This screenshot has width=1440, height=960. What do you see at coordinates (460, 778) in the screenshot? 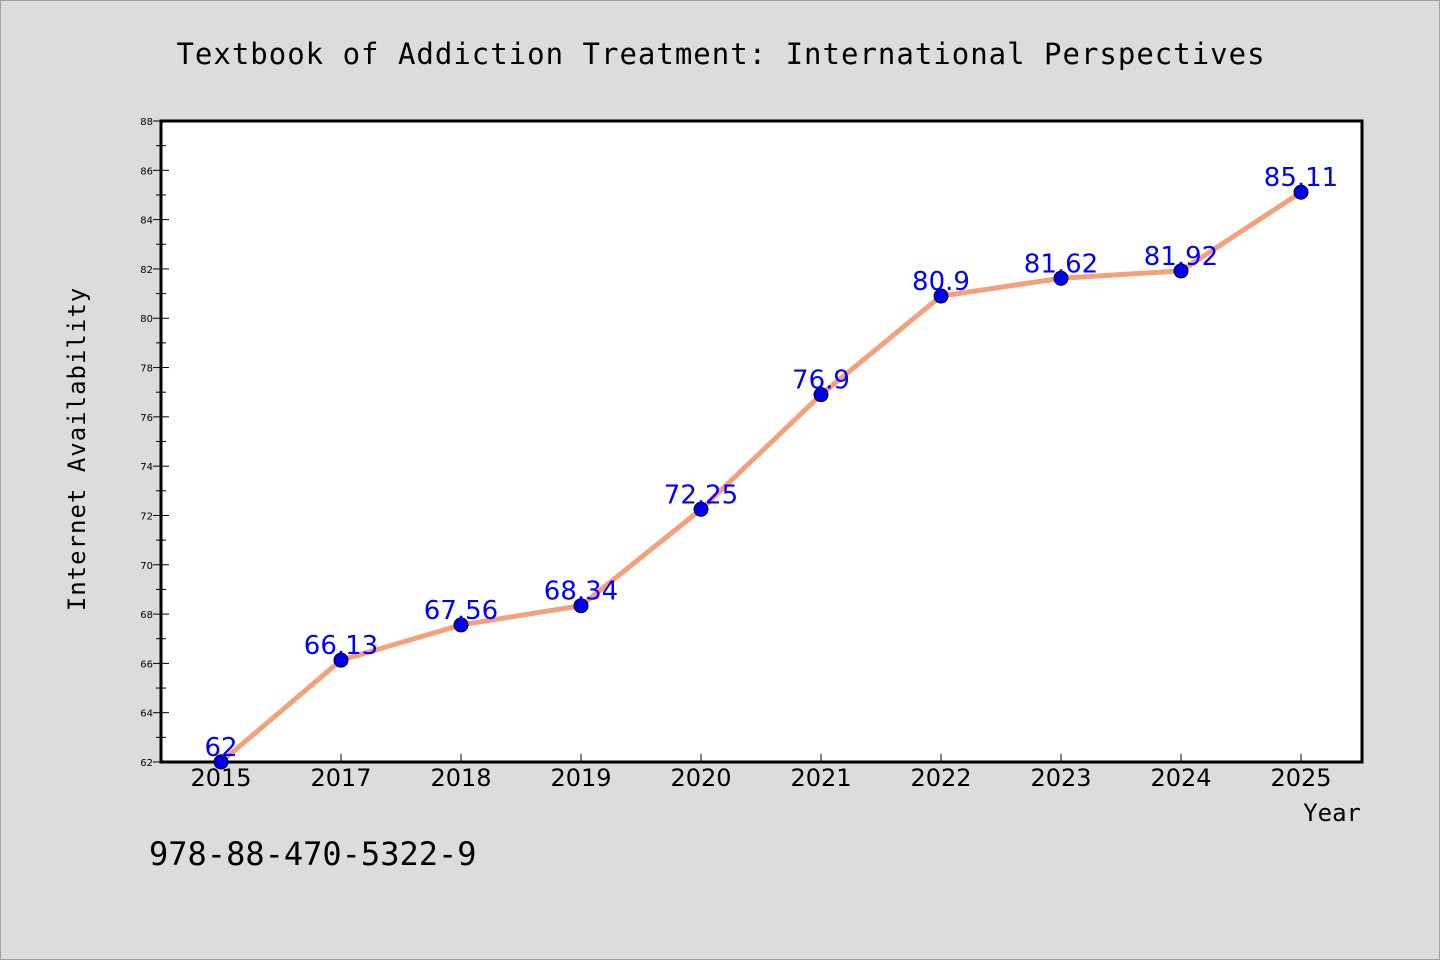
I see `x-tick-label: 2018` at bounding box center [460, 778].